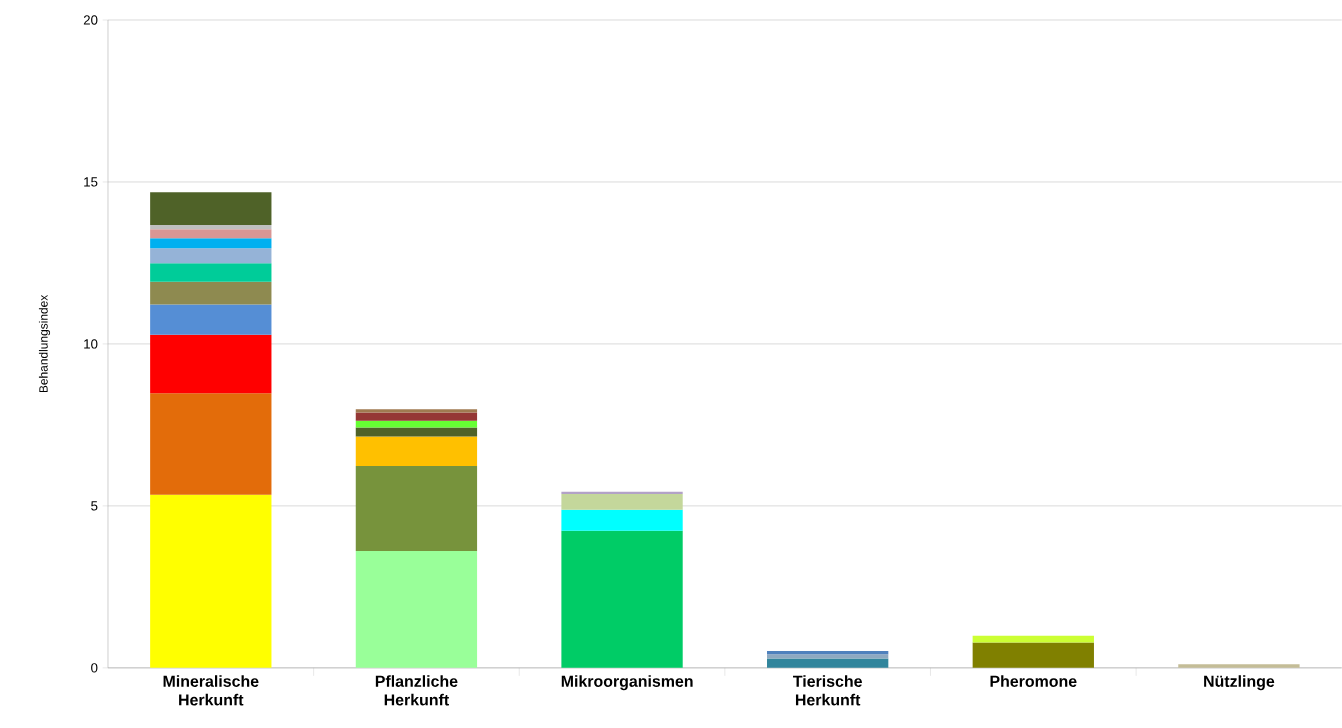 Image resolution: width=1342 pixels, height=728 pixels. I want to click on y-tick-label: 10, so click(91, 344).